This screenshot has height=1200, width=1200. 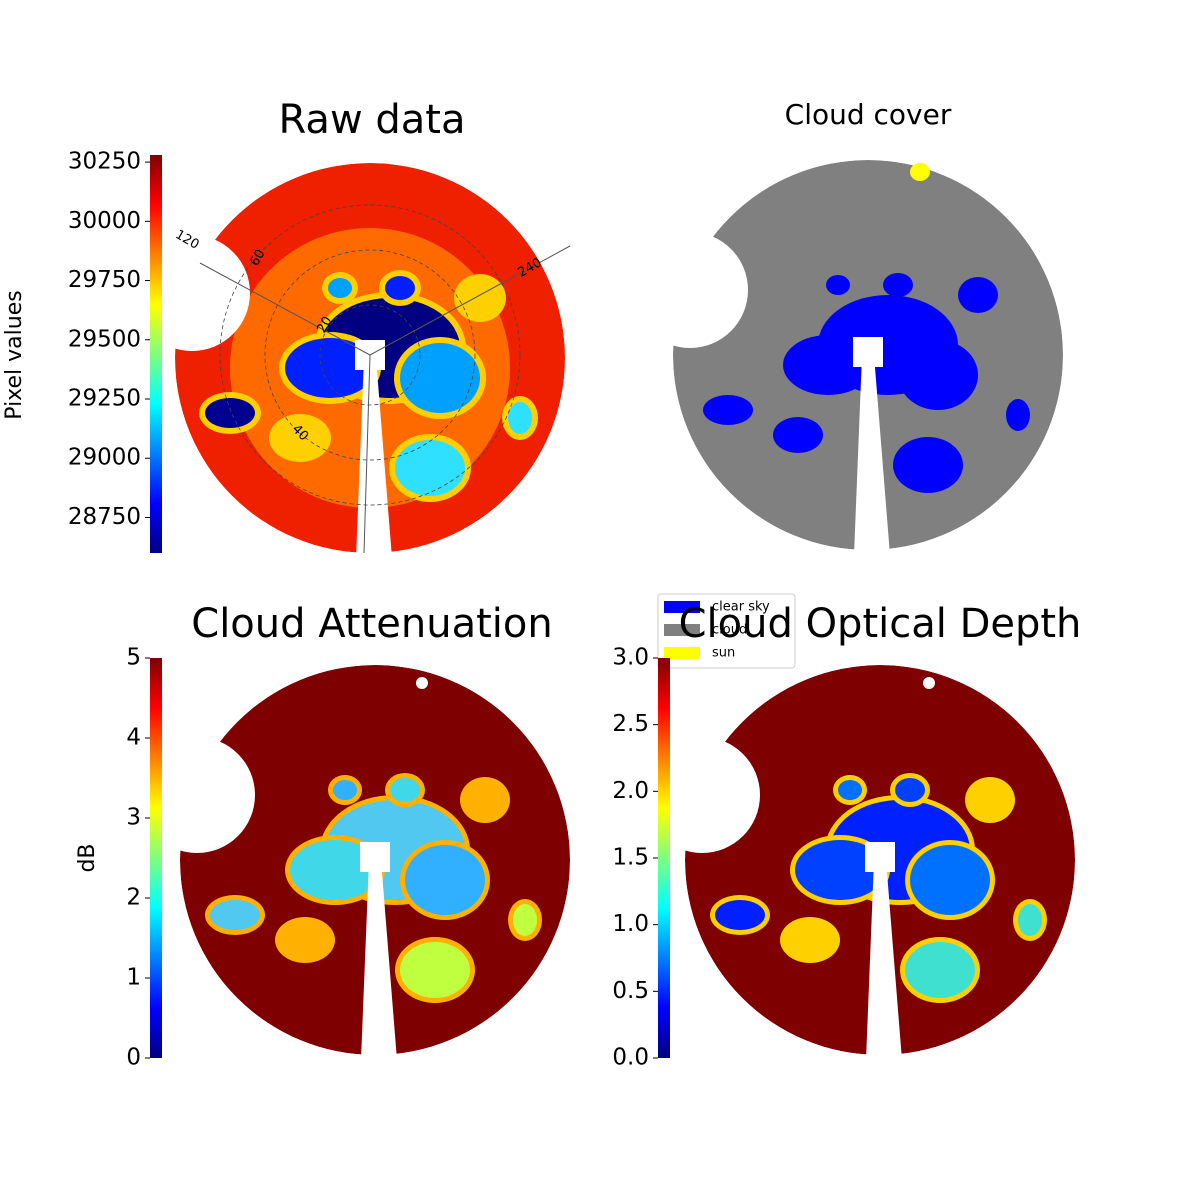 I want to click on colorbar-tick-label: 1.5, so click(x=630, y=858).